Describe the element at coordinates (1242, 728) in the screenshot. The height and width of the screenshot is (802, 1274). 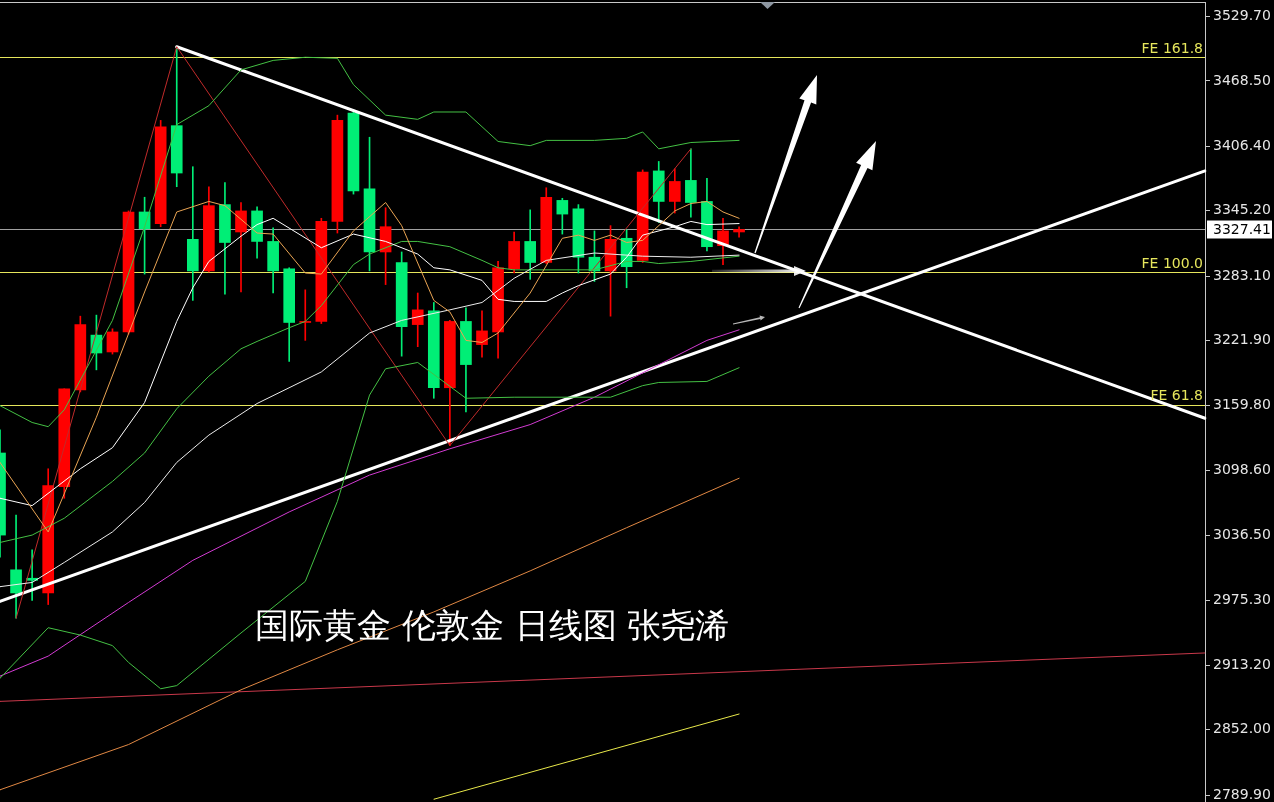
I see `y-tick-label: 2852.00` at that location.